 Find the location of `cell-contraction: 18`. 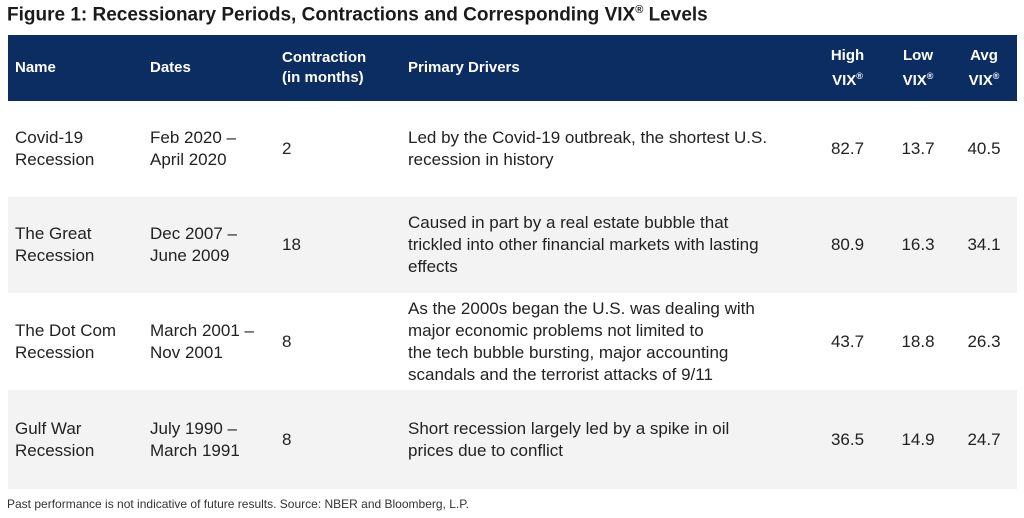

cell-contraction: 18 is located at coordinates (291, 244).